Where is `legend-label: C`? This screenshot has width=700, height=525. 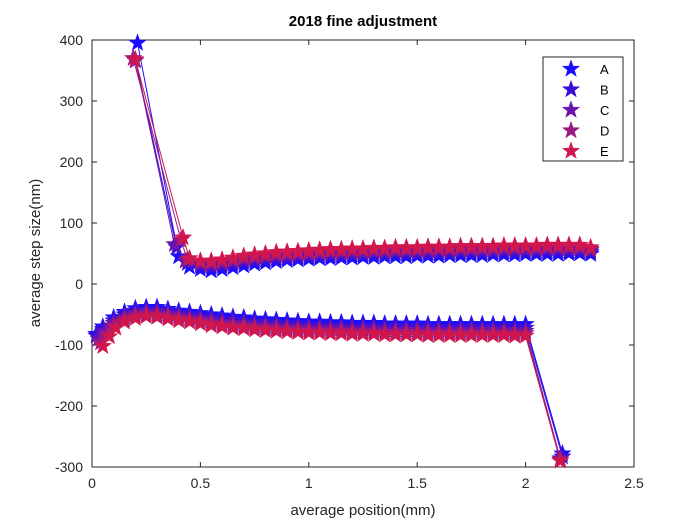
legend-label: C is located at coordinates (604, 110).